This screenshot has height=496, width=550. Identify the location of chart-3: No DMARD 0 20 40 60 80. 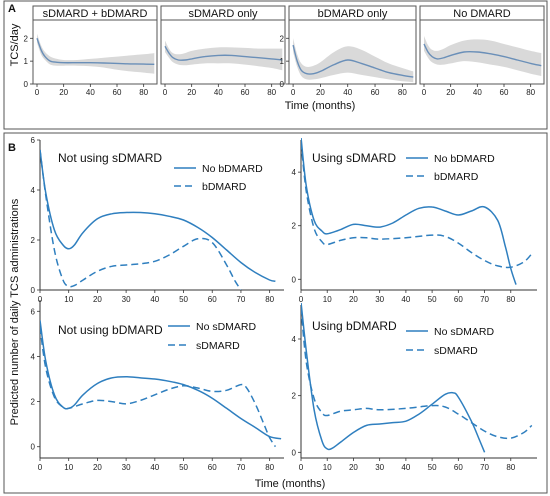
(482, 51).